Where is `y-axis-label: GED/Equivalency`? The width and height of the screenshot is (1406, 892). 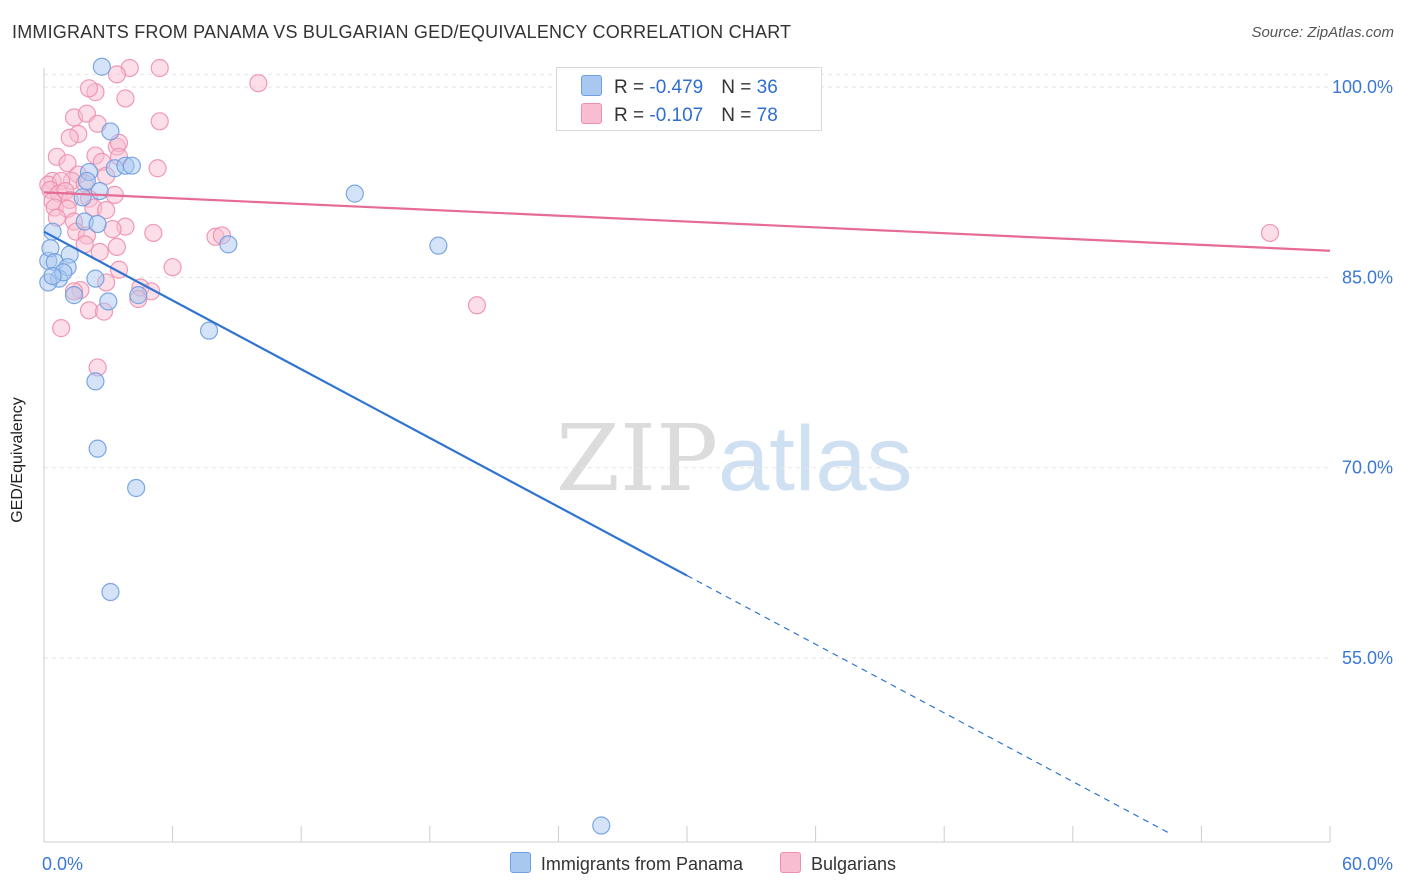
y-axis-label: GED/Equivalency is located at coordinates (17, 460).